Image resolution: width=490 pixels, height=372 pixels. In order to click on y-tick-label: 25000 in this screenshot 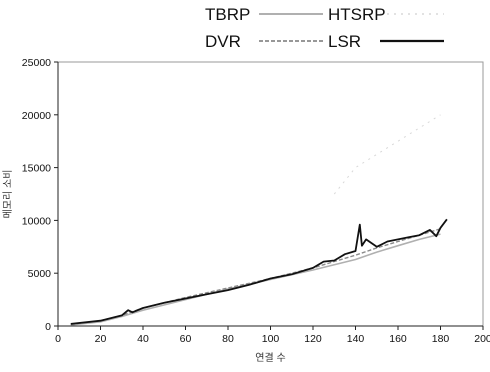, I will do `click(36, 63)`.